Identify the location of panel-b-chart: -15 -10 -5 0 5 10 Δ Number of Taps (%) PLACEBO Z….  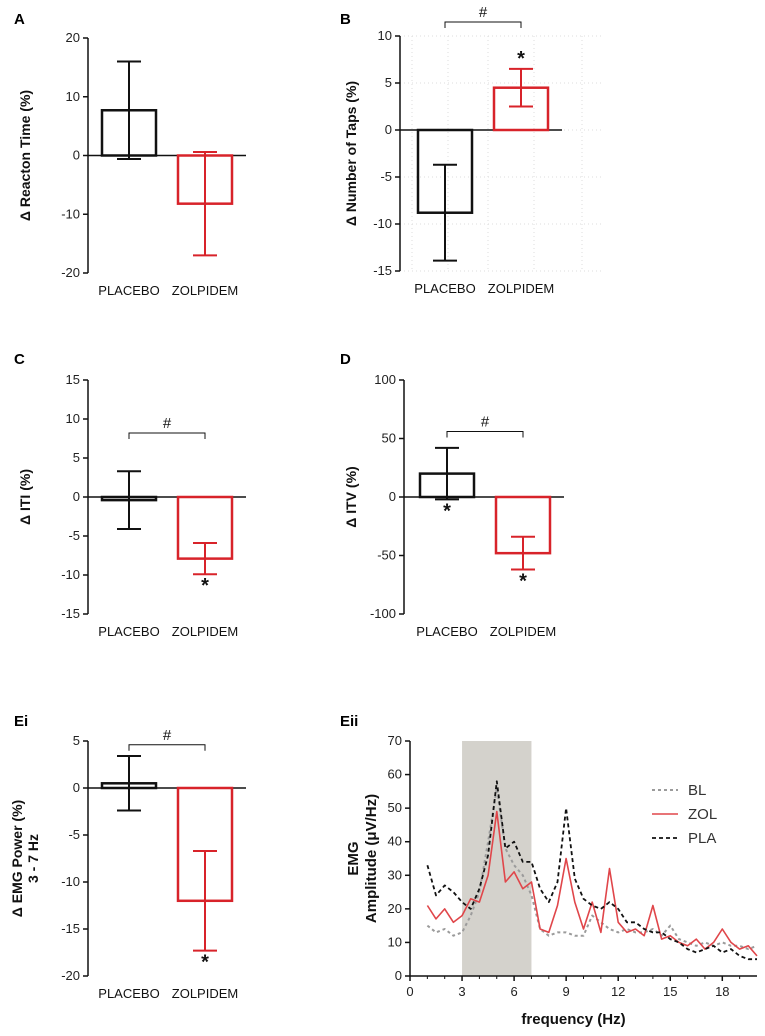
(472, 150).